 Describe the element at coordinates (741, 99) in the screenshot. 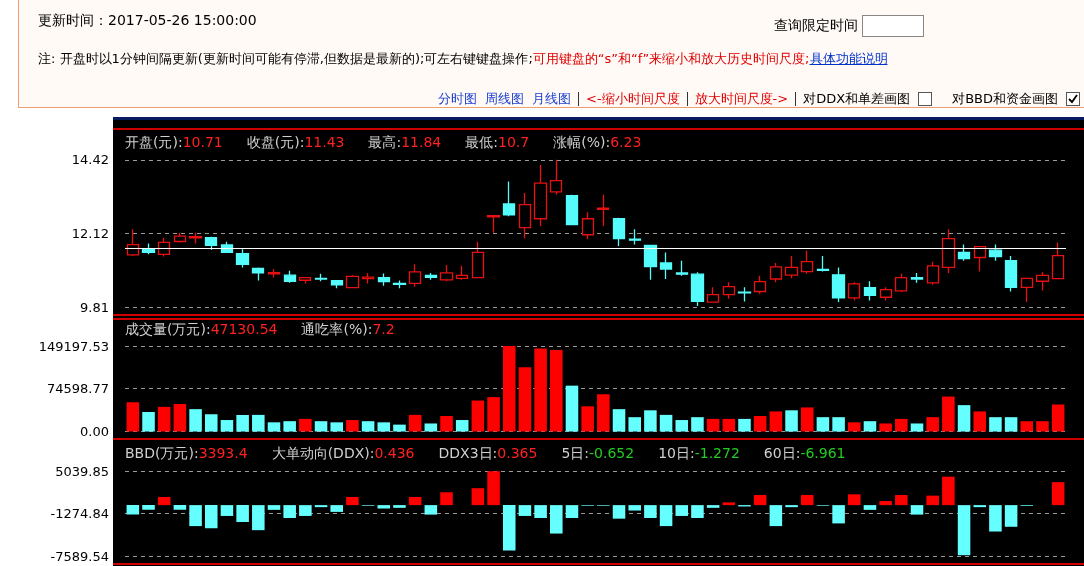

I see `text: 放大时间尺度->` at that location.